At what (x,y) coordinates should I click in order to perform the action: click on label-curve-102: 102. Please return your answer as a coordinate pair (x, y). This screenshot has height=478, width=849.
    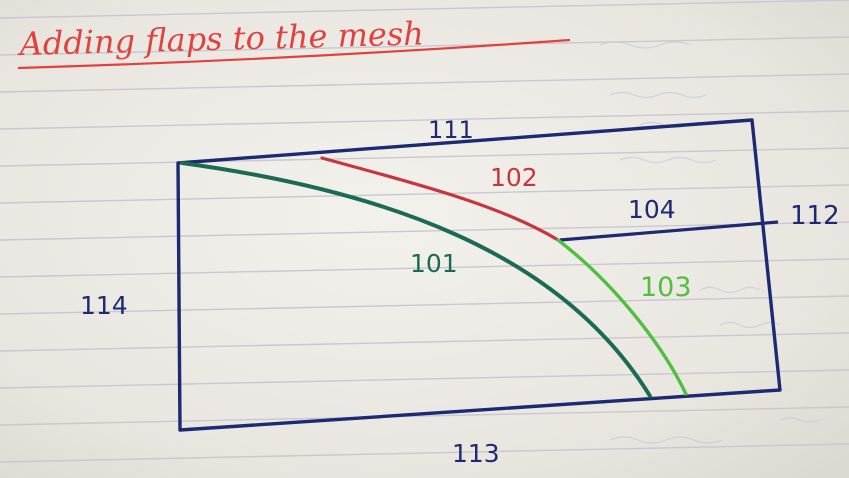
    Looking at the image, I should click on (514, 177).